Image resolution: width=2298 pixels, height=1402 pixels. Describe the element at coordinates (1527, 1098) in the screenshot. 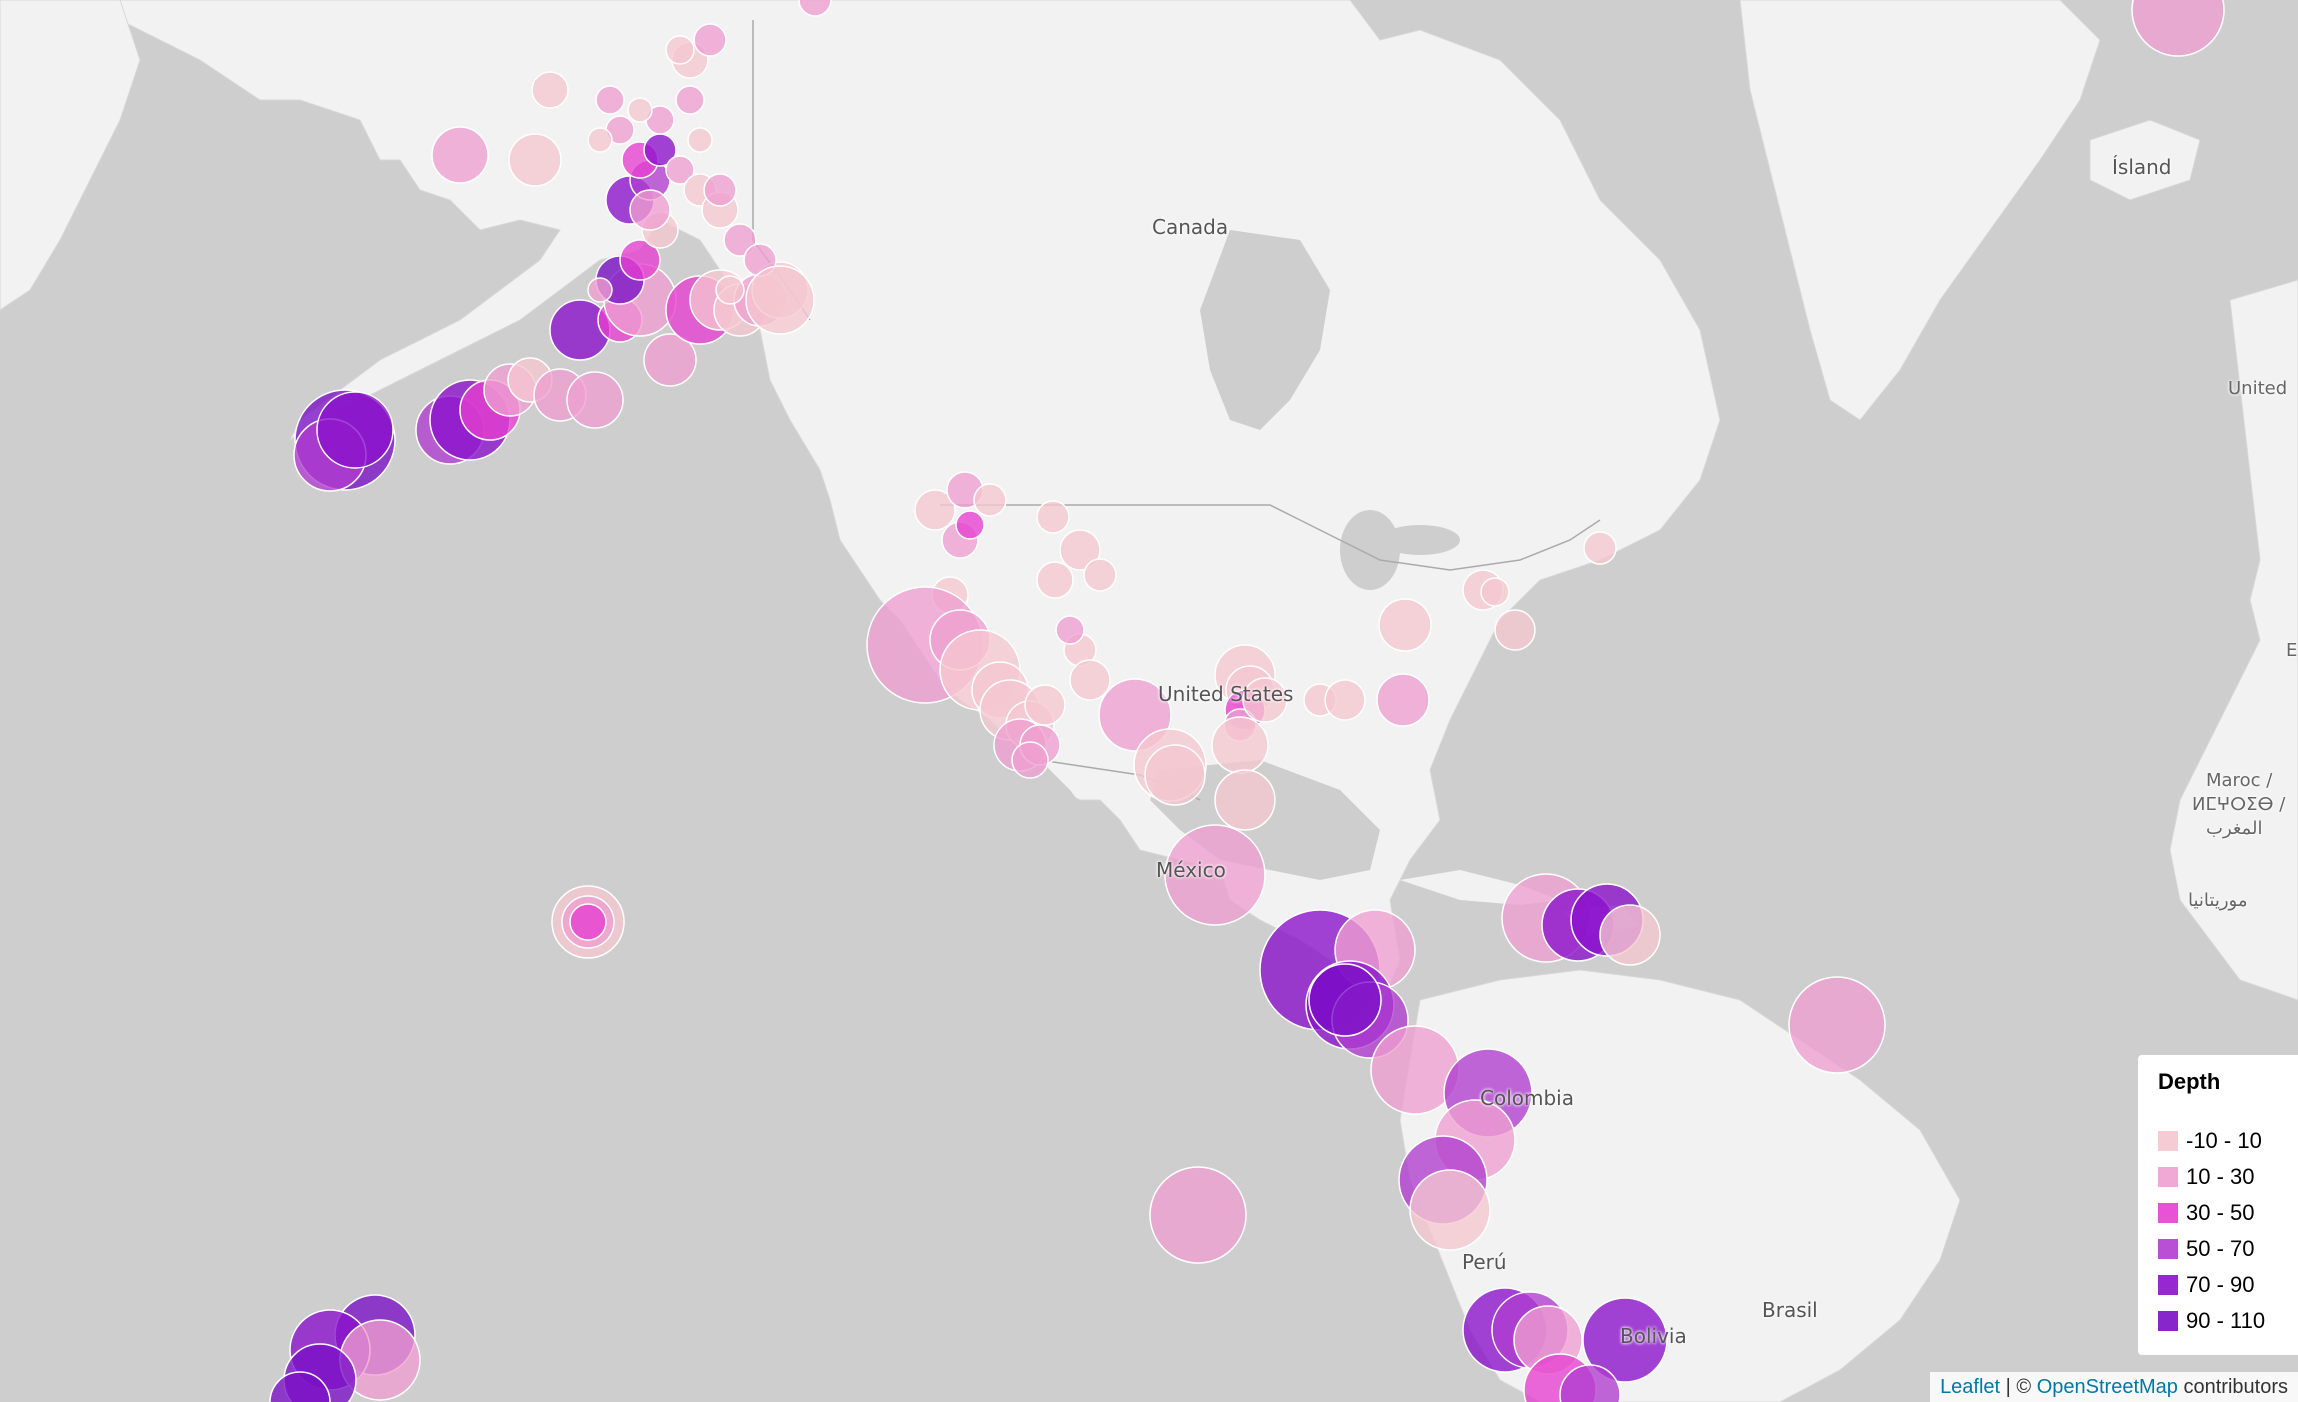

I see `label-colombia: Colombia` at that location.